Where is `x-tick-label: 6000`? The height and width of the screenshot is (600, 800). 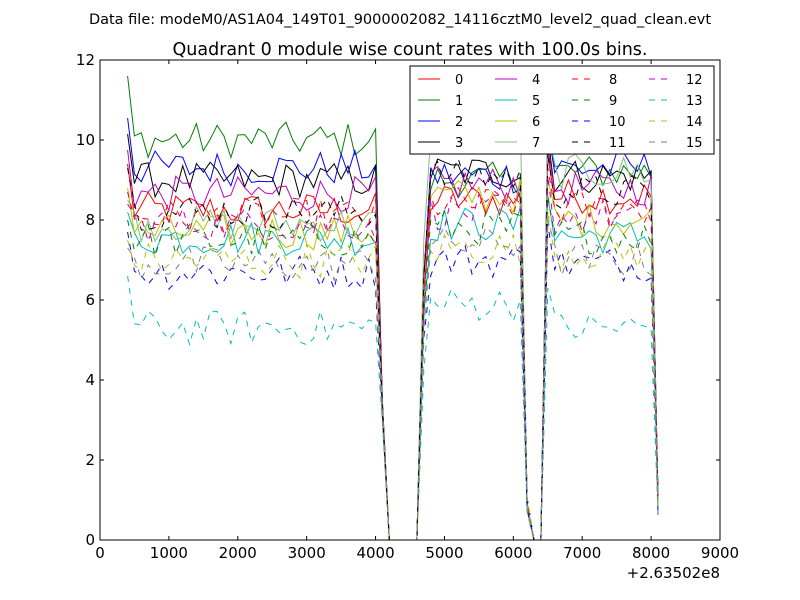 x-tick-label: 6000 is located at coordinates (513, 553).